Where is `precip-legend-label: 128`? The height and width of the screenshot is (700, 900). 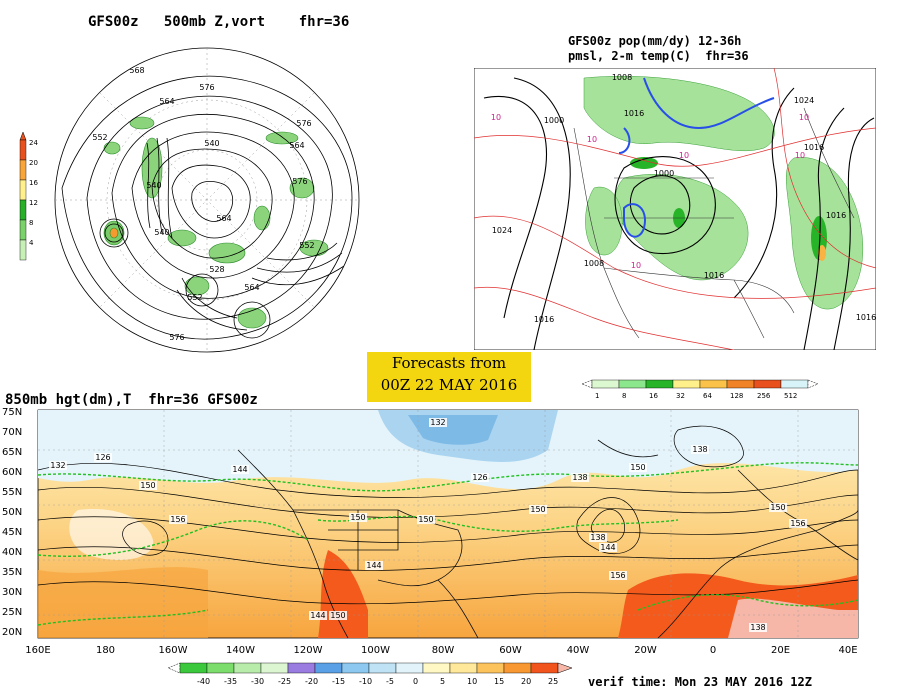
precip-legend-label: 128 is located at coordinates (736, 396).